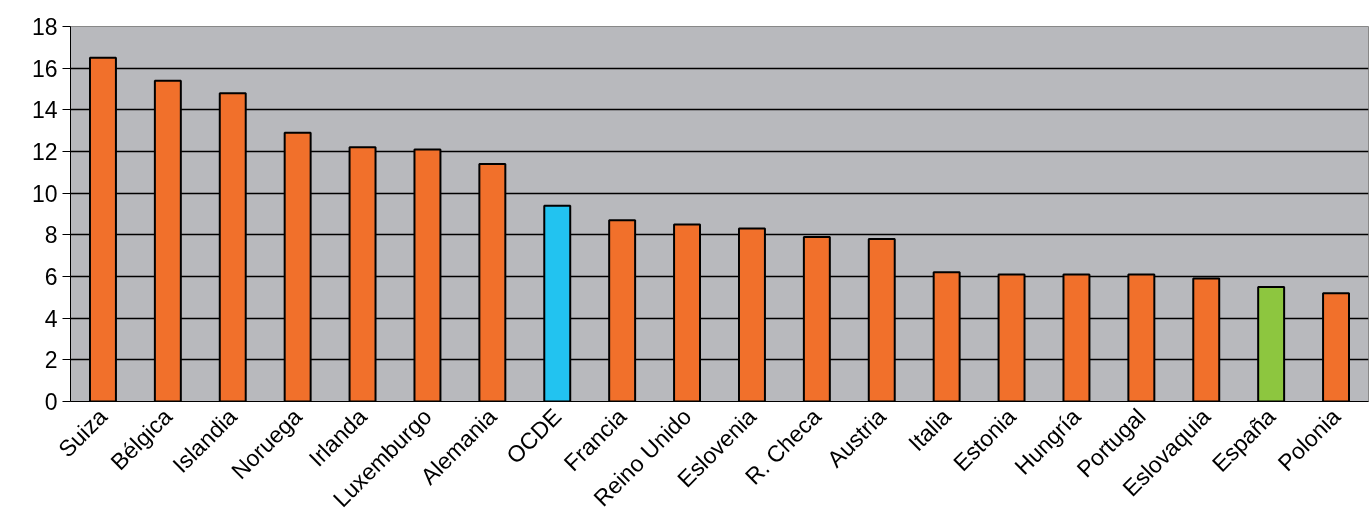 The width and height of the screenshot is (1372, 524). I want to click on y-tick-label: 4, so click(51, 318).